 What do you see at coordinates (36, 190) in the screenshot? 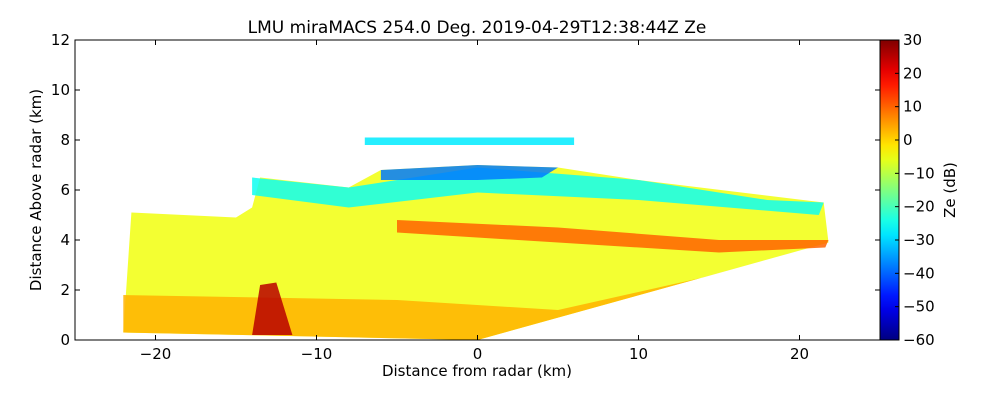
I see `y-axis-label: Distance Above radar (km)` at bounding box center [36, 190].